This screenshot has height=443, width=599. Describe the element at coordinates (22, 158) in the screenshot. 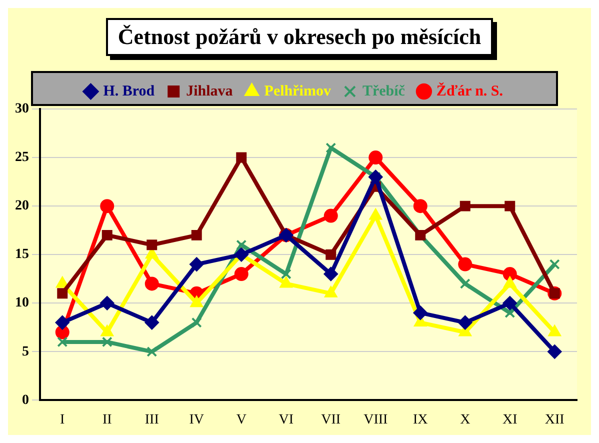

I see `y-tick-label: 25` at that location.